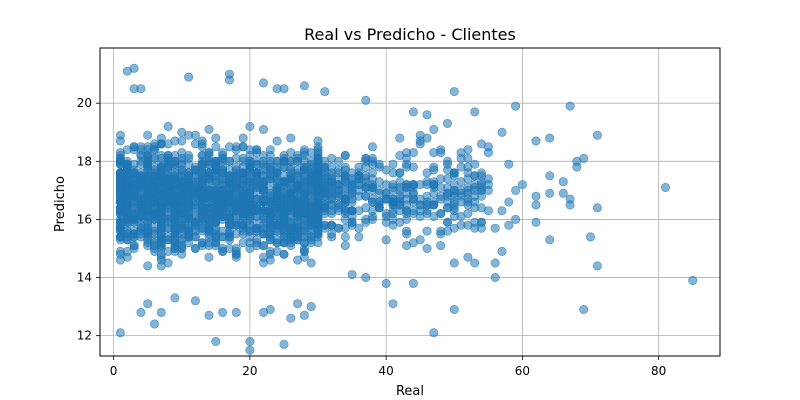 The width and height of the screenshot is (800, 400). Describe the element at coordinates (114, 371) in the screenshot. I see `x-tick-label: 0` at that location.